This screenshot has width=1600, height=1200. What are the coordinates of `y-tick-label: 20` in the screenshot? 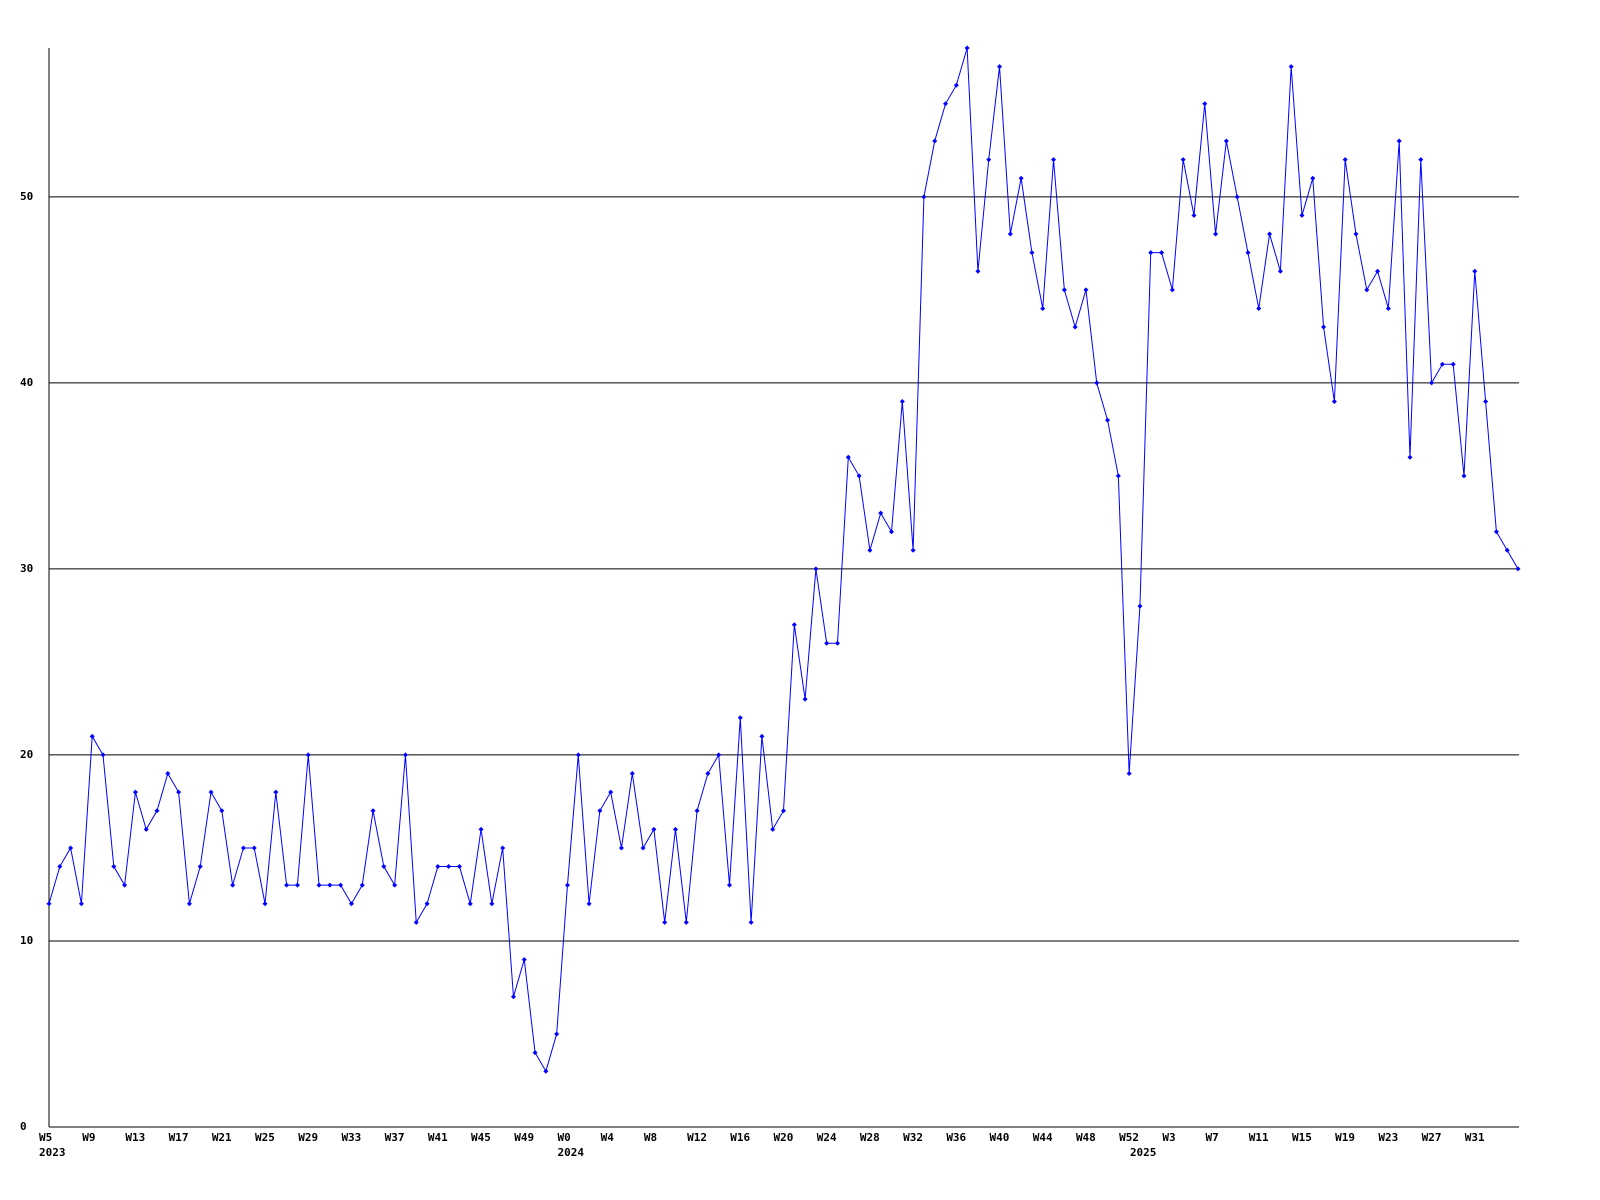 It's located at (26, 754).